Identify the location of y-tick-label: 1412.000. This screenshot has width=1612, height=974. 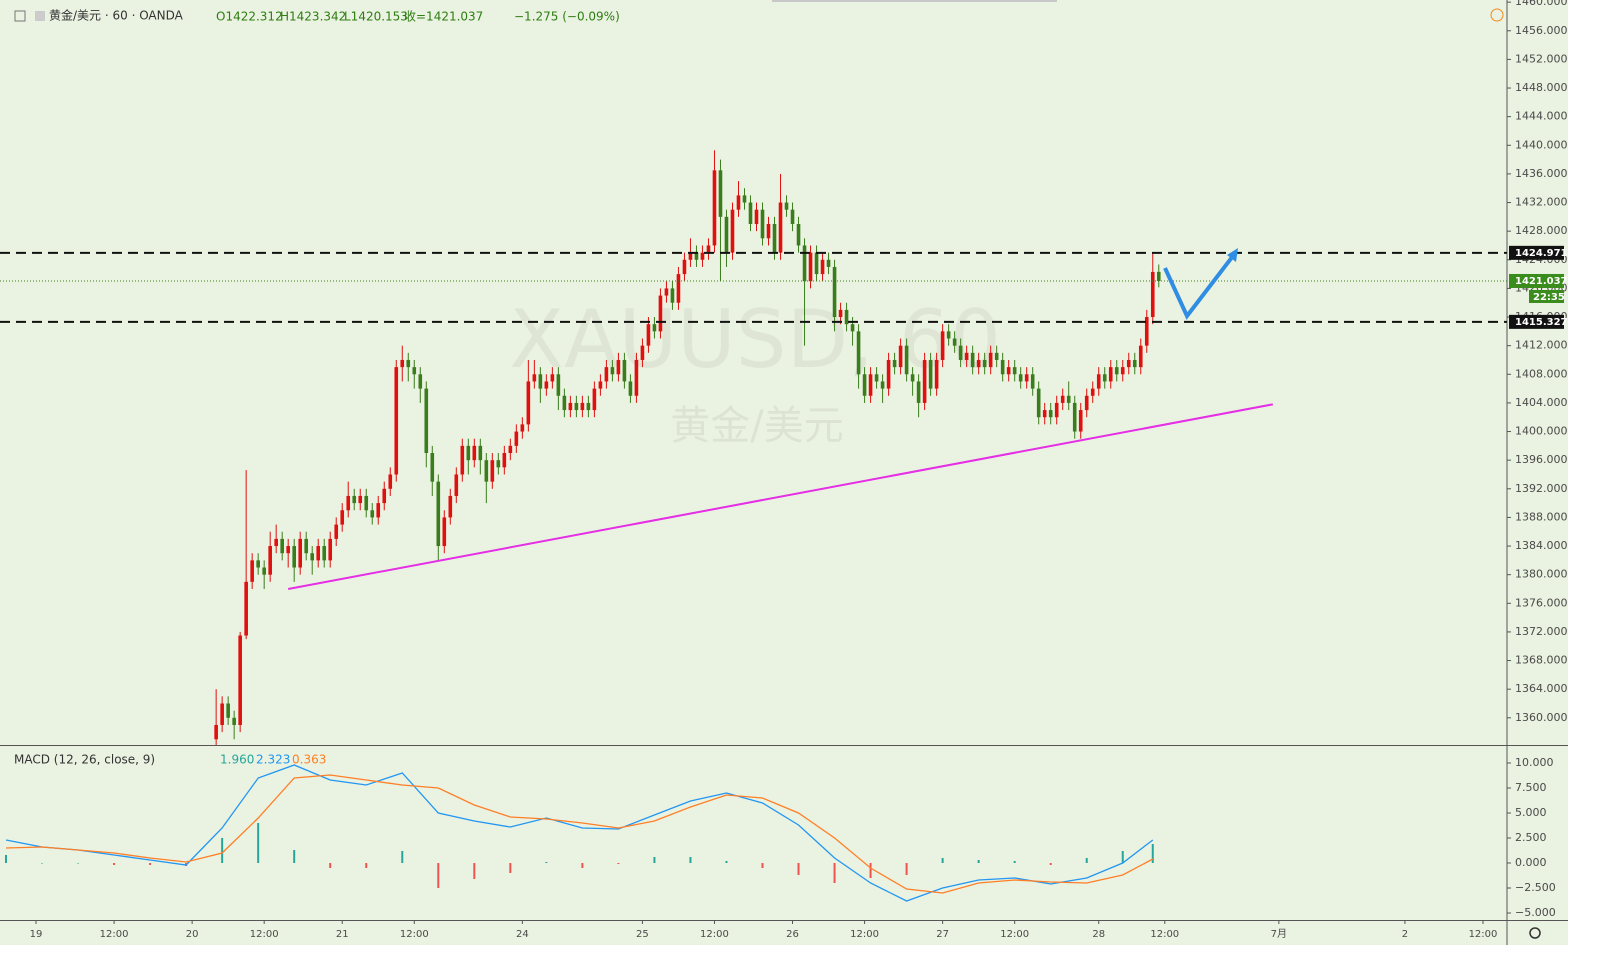
(1541, 345).